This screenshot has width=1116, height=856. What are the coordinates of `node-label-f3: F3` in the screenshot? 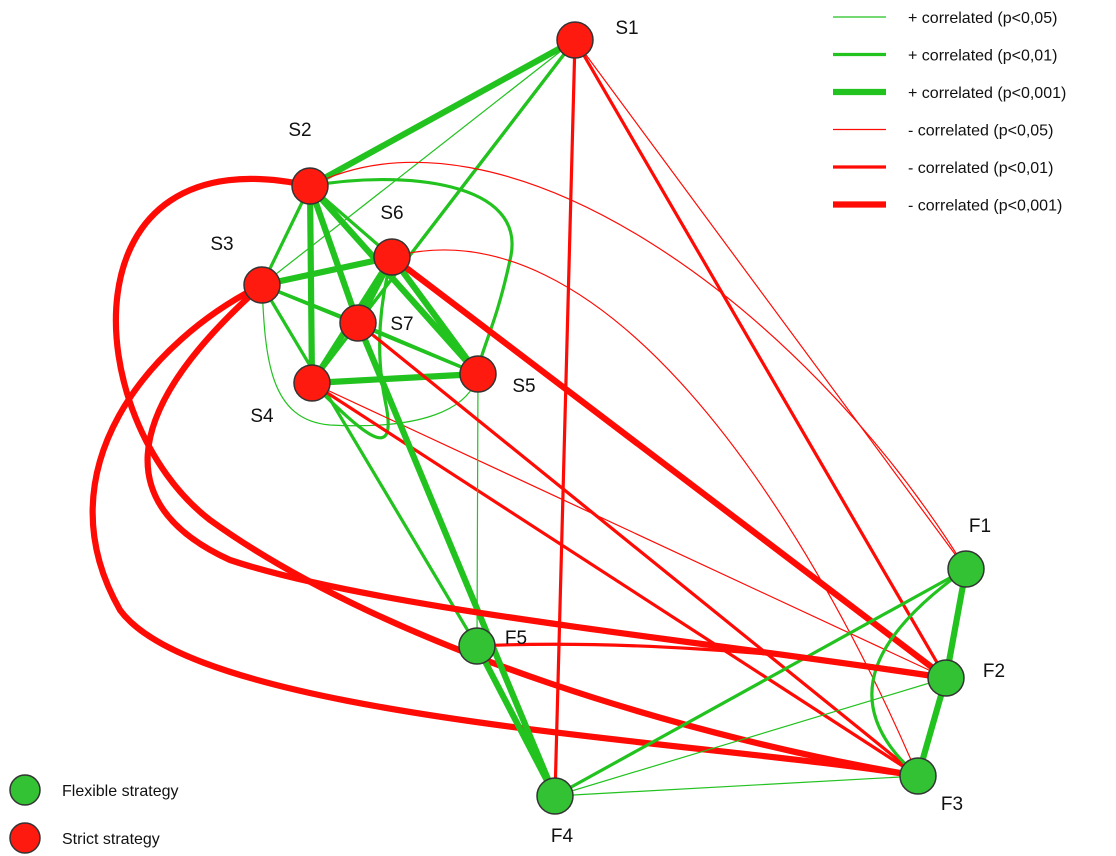 It's located at (952, 804).